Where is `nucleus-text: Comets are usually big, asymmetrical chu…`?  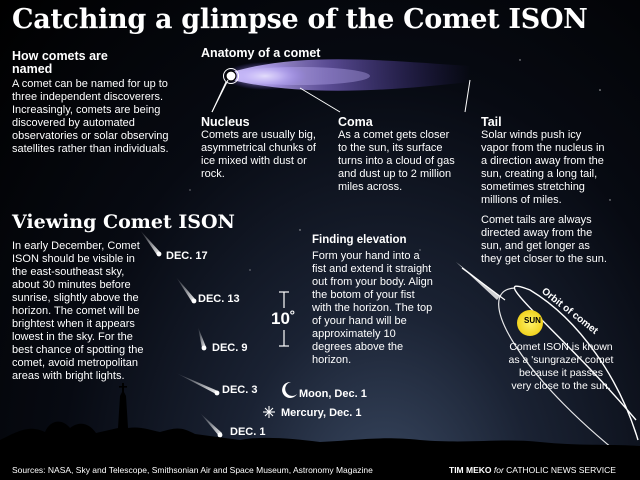
nucleus-text: Comets are usually big, asymmetrical chu… is located at coordinates (258, 154).